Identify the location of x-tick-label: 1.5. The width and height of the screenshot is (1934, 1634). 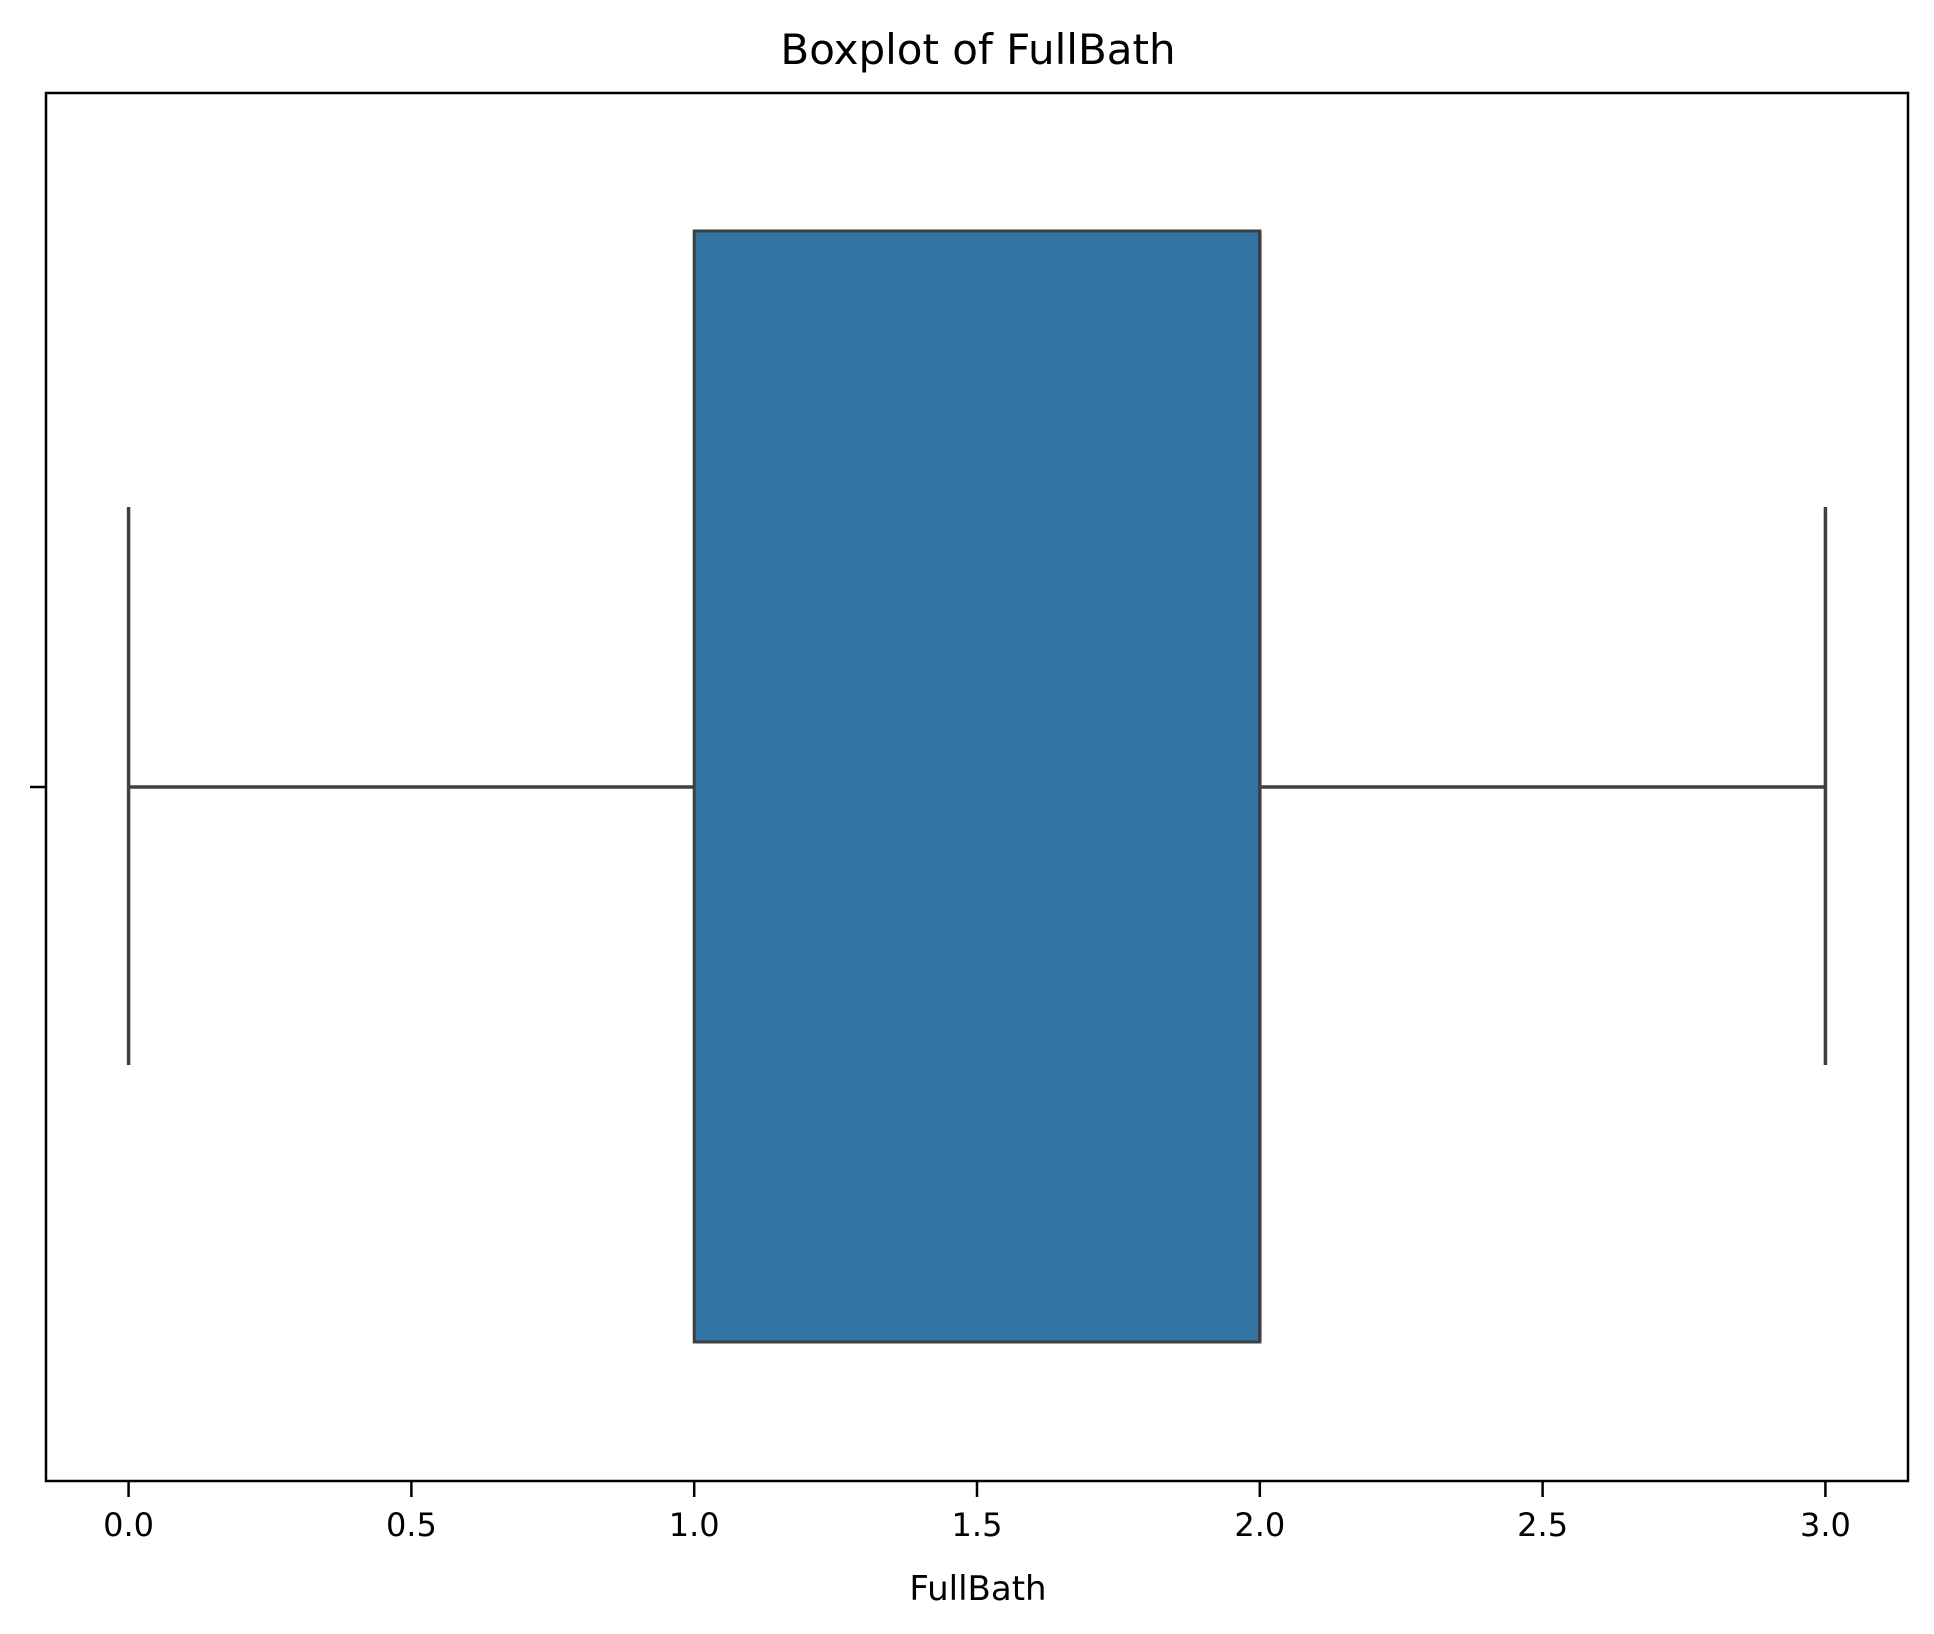
(977, 1525).